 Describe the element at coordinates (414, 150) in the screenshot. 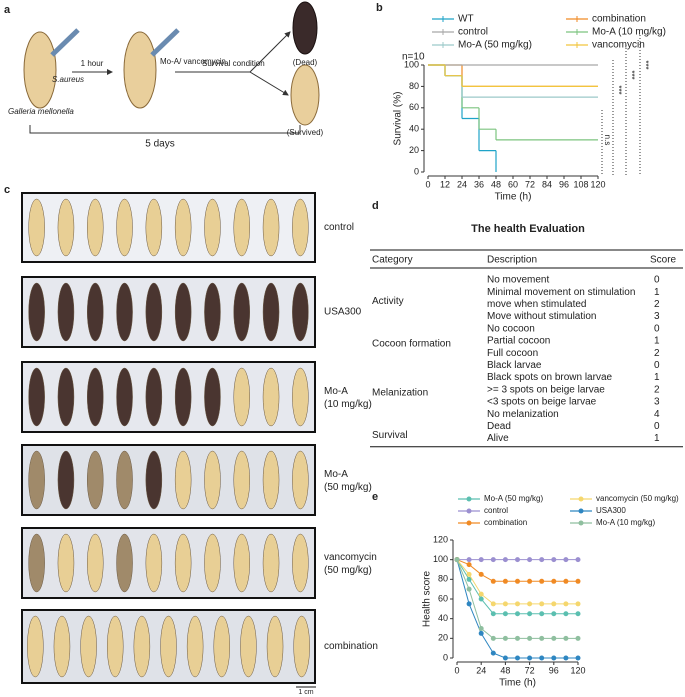

I see `y-tick-label: 20` at that location.